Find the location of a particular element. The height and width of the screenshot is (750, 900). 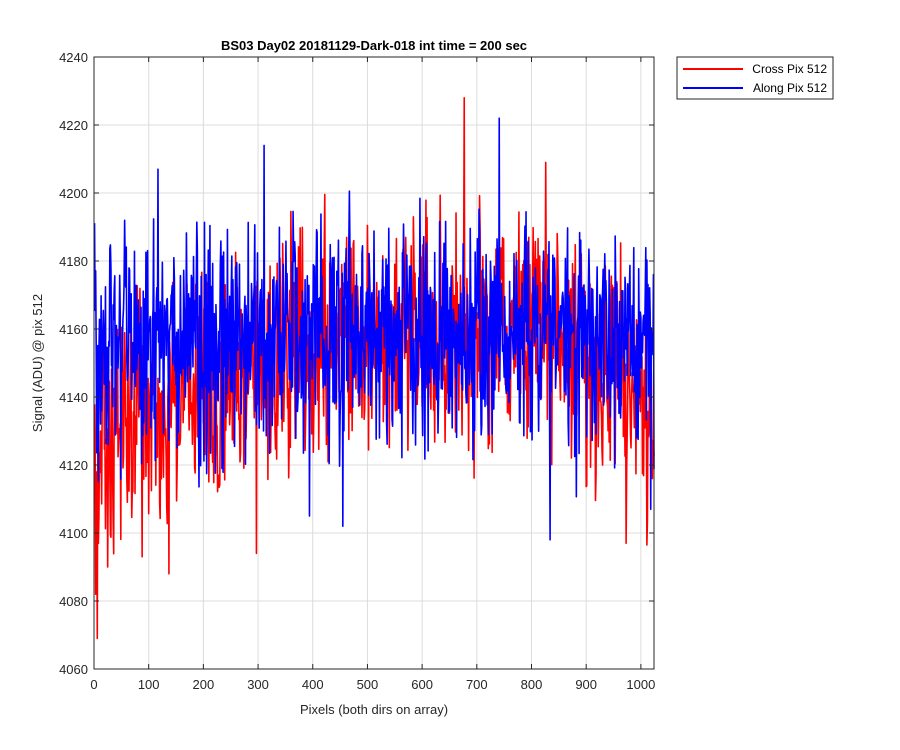

x-tick-label: 100 is located at coordinates (149, 684).